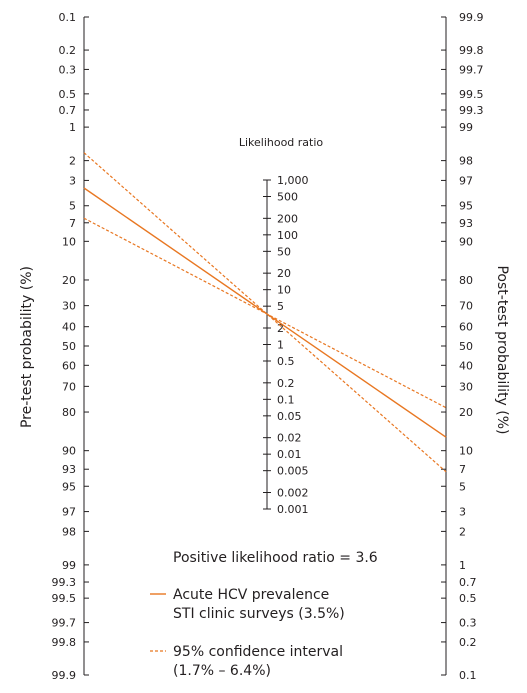  Describe the element at coordinates (72, 206) in the screenshot. I see `pretest-tick-5: 5` at that location.